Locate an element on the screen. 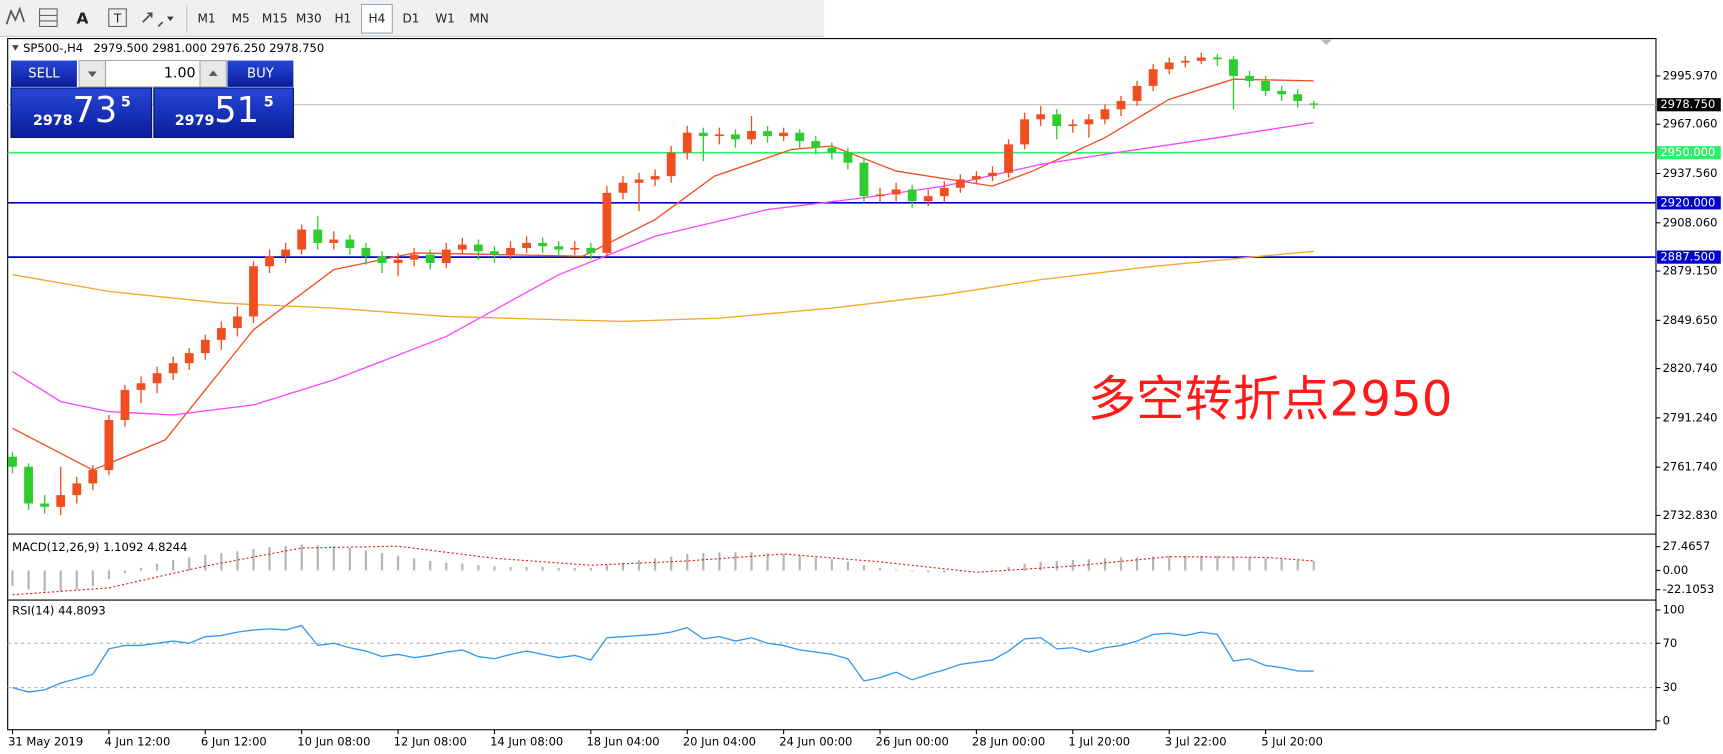 Image resolution: width=1723 pixels, height=754 pixels. lots-value: 1.00 is located at coordinates (180, 74).